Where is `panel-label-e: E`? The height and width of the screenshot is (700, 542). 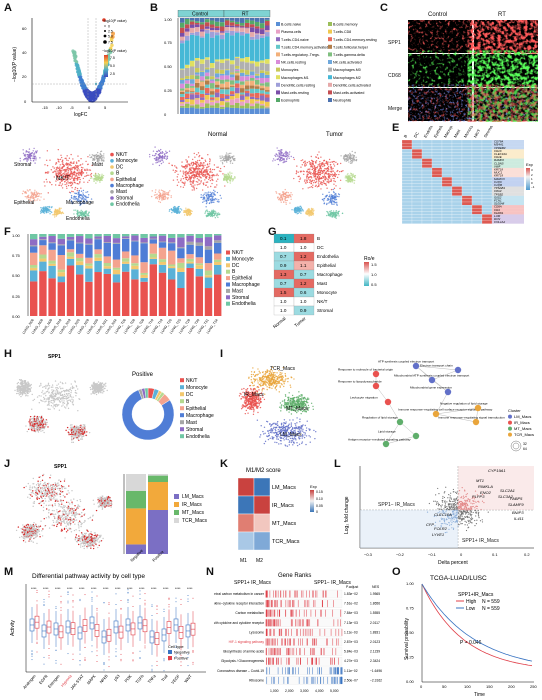 panel-label-e: E is located at coordinates (396, 128).